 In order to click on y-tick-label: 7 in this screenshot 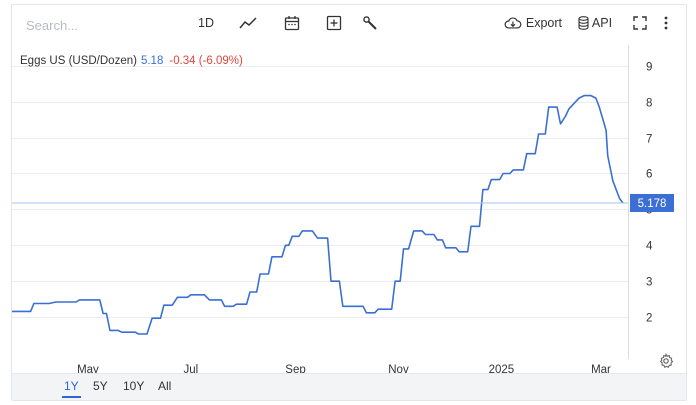, I will do `click(649, 140)`.